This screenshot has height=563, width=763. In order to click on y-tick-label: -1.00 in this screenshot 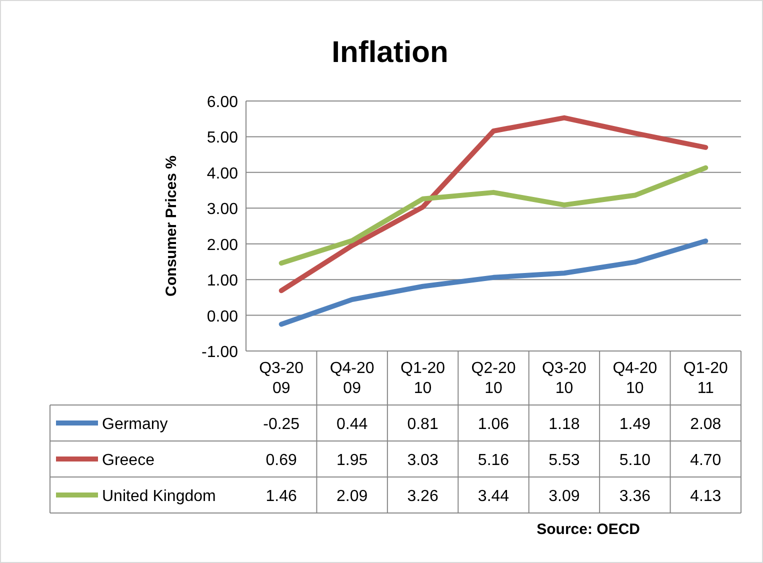, I will do `click(220, 352)`.